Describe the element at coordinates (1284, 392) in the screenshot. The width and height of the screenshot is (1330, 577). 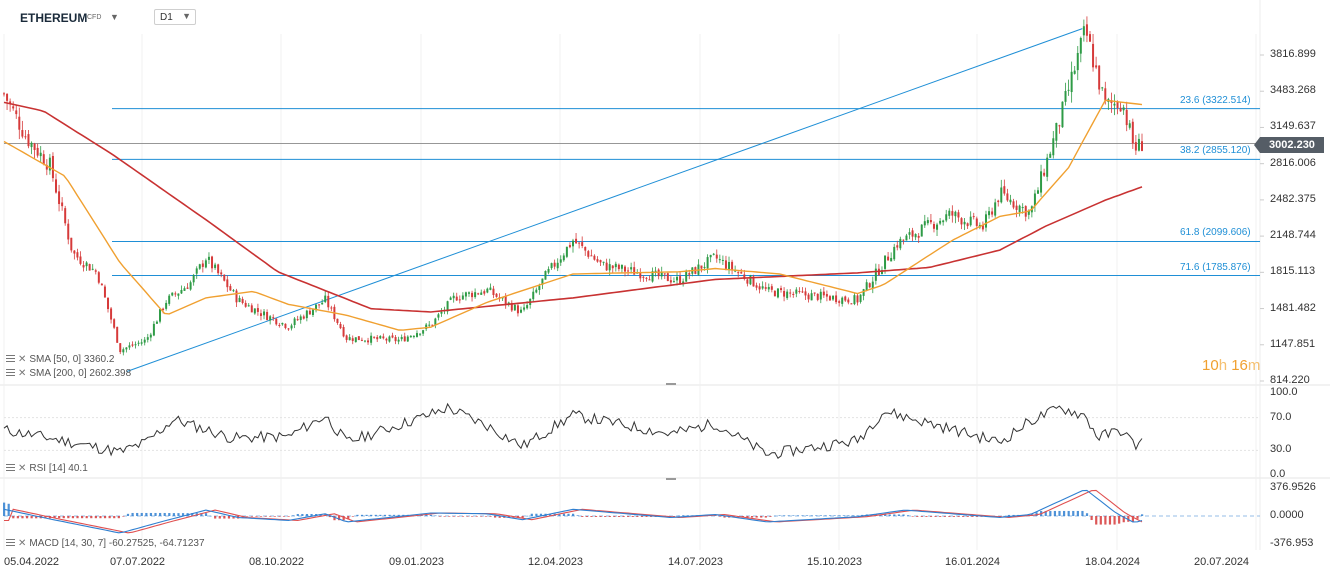
I see `rsi-tick-label: 100.0` at that location.